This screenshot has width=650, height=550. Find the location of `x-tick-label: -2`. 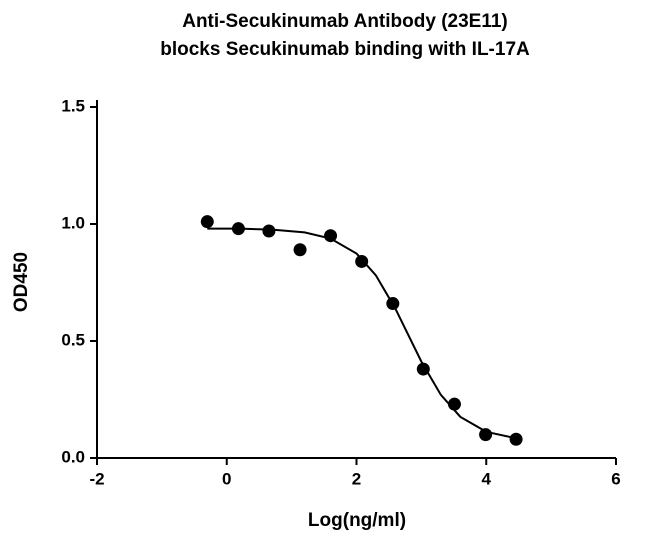

x-tick-label: -2 is located at coordinates (96, 478).